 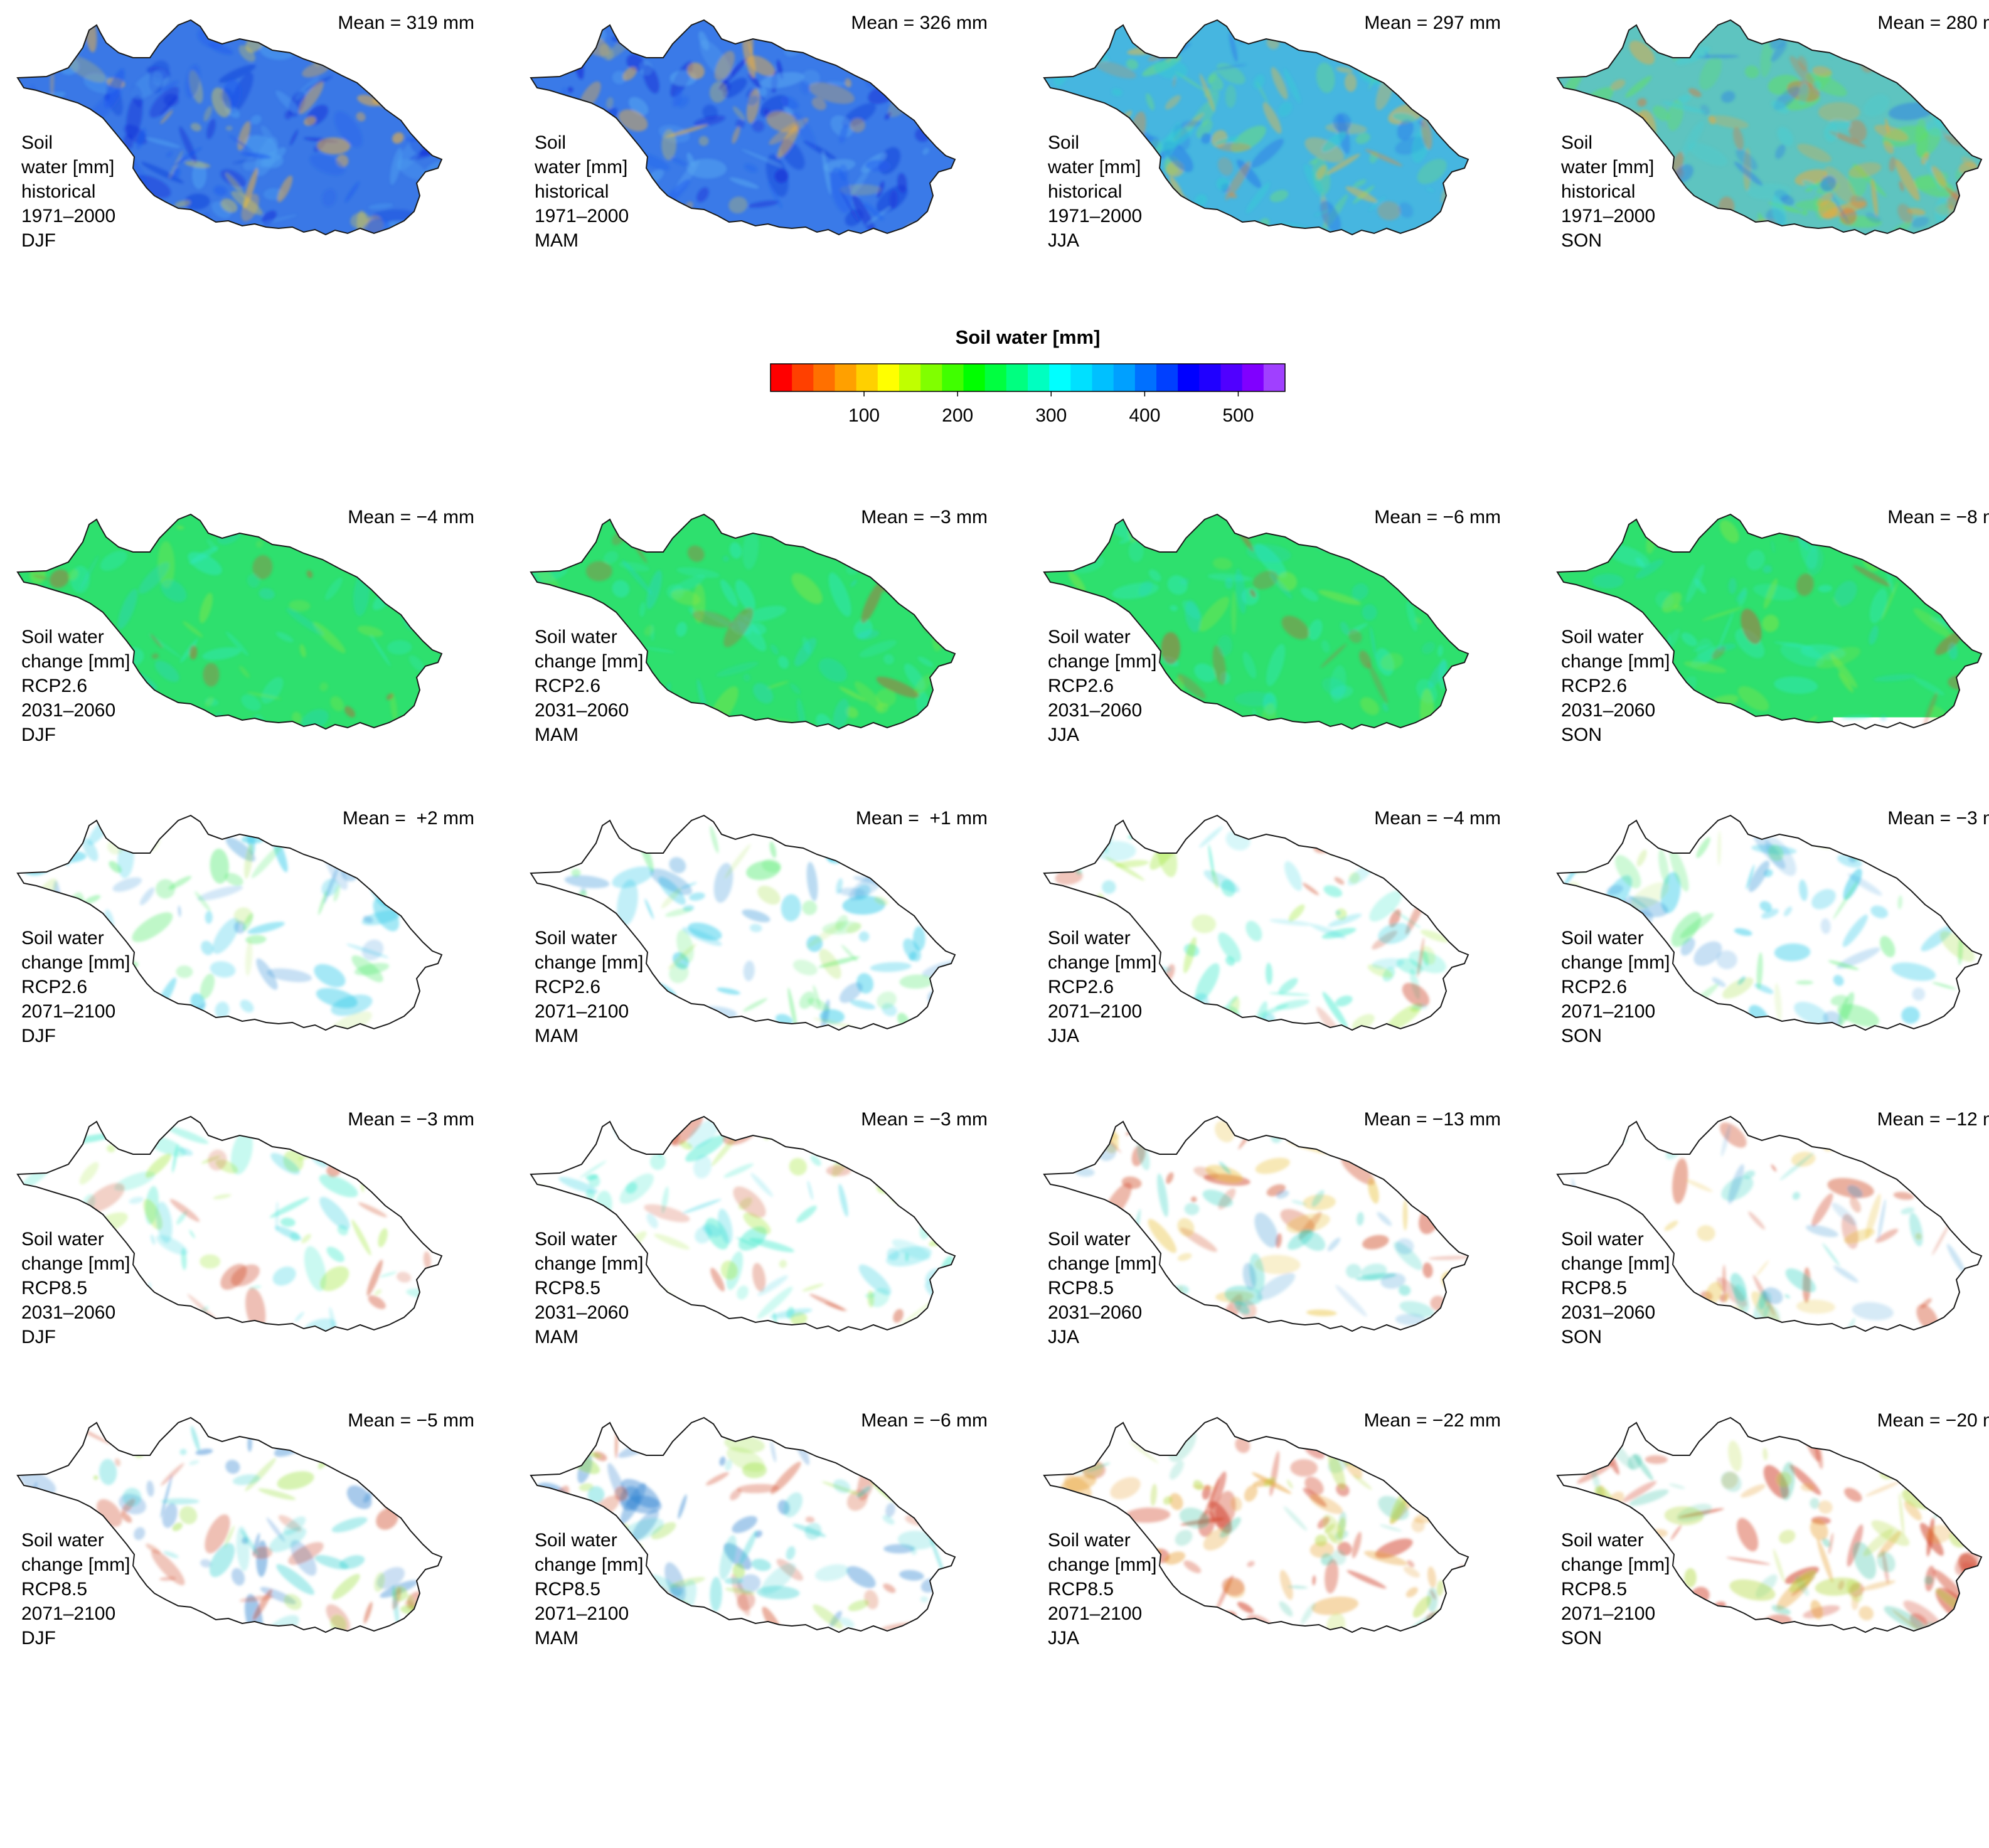 What do you see at coordinates (1238, 415) in the screenshot?
I see `colorbar-tick-label: 500` at bounding box center [1238, 415].